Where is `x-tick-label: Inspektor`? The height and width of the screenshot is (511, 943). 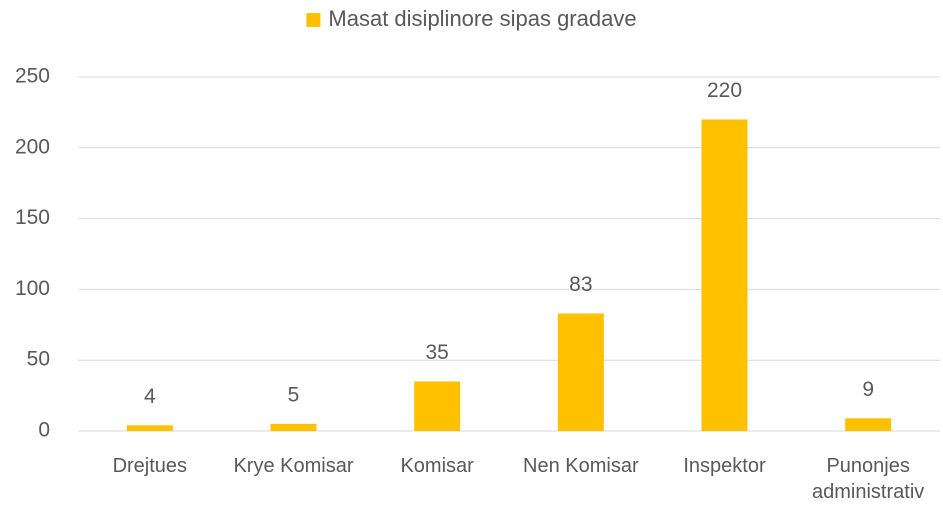
x-tick-label: Inspektor is located at coordinates (724, 466).